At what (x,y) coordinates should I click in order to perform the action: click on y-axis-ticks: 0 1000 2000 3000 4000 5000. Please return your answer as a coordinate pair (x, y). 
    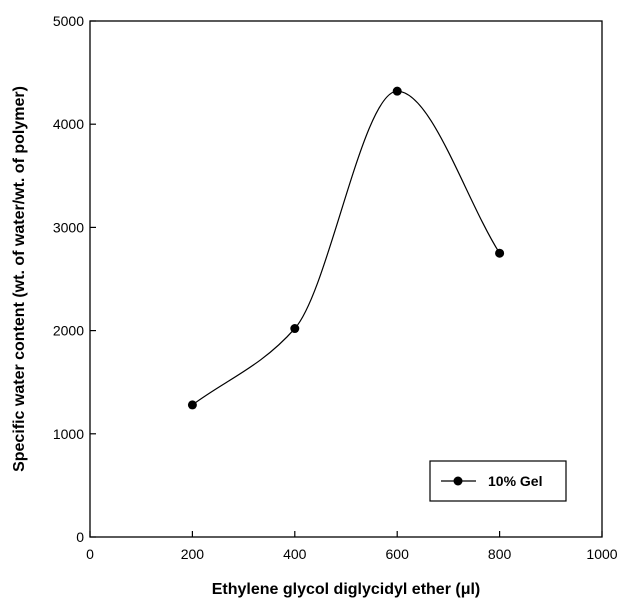
    Looking at the image, I should click on (74, 279).